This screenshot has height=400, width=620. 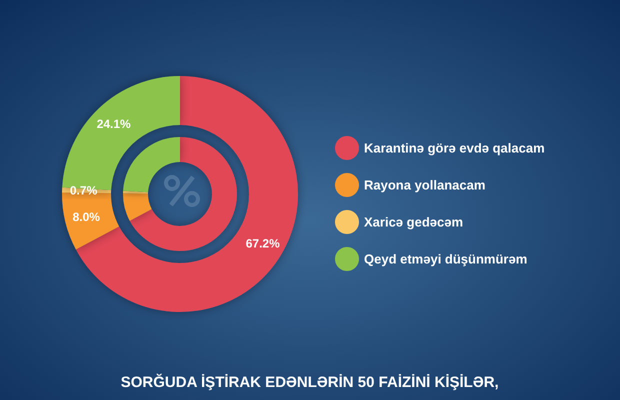 I want to click on data-label: 8.0%, so click(x=86, y=217).